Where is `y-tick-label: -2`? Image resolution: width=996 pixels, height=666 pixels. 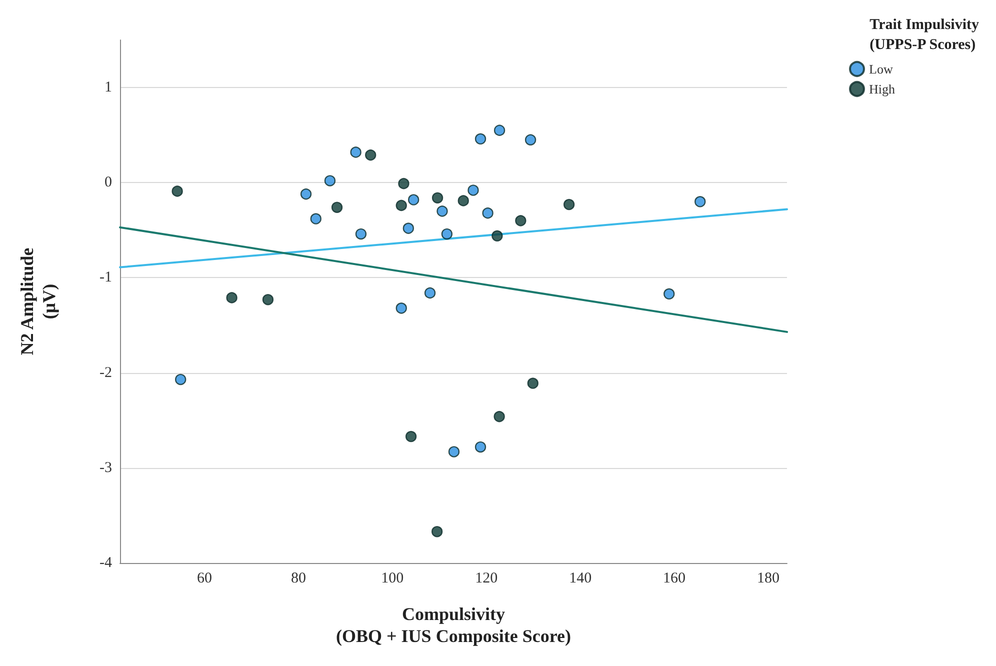 y-tick-label: -2 is located at coordinates (106, 372).